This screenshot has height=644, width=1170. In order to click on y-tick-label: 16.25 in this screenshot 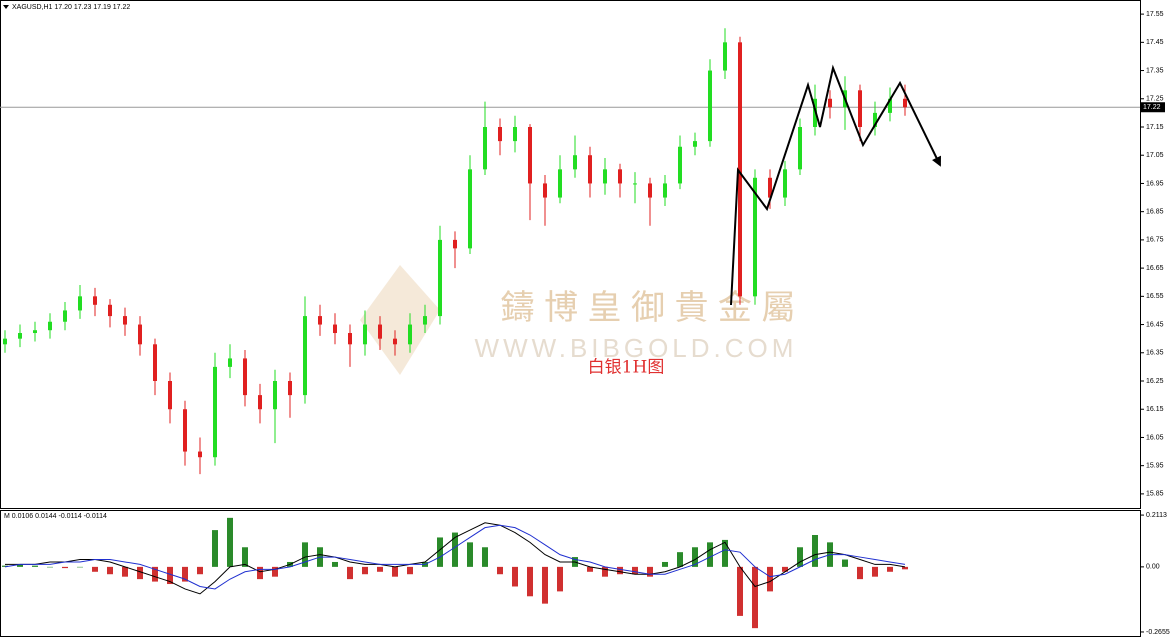, I will do `click(1155, 381)`.